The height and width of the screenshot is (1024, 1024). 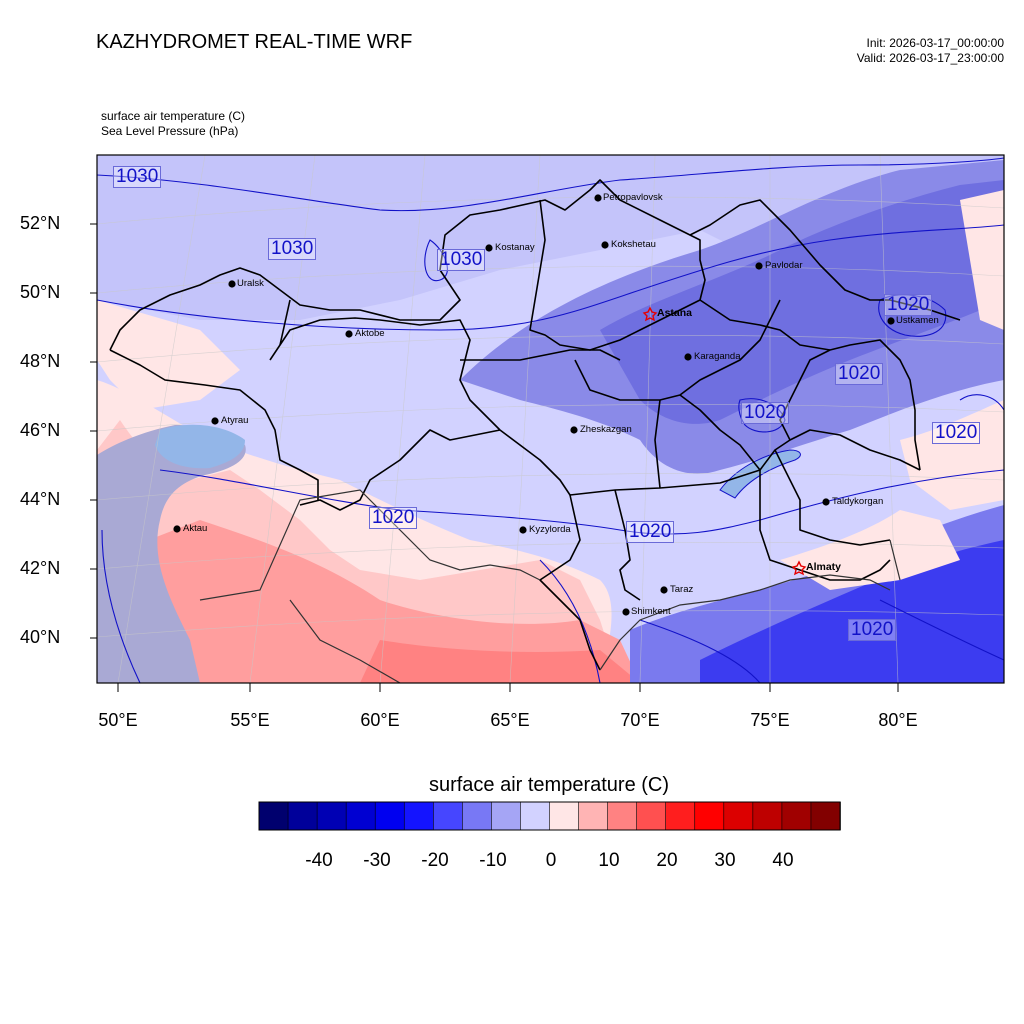 What do you see at coordinates (170, 131) in the screenshot?
I see `variable-label-pressure: Sea Level Pressure (hPa)` at bounding box center [170, 131].